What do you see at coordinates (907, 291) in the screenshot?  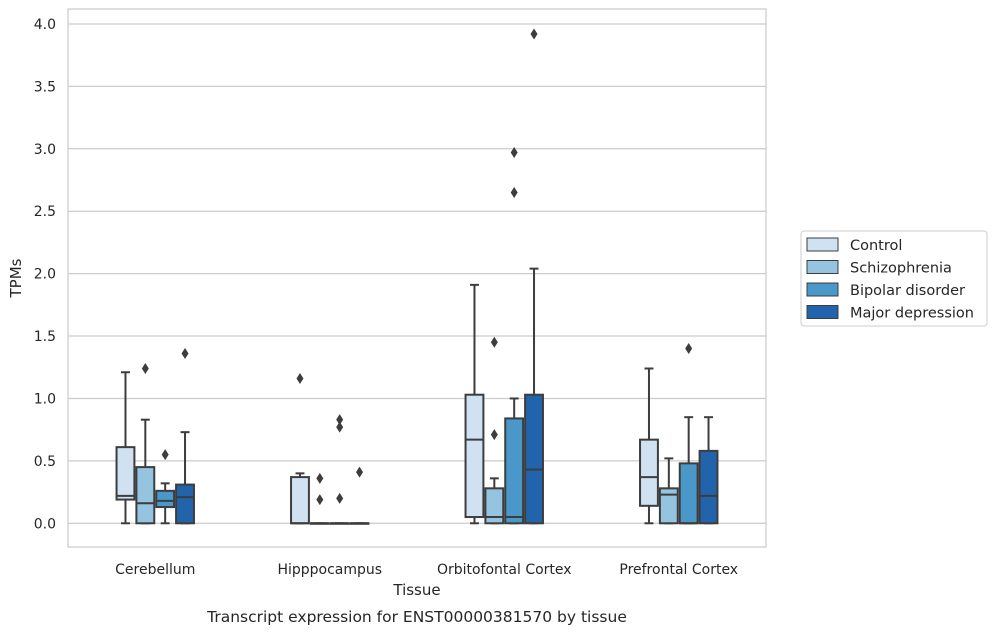 I see `legend-label: Bipolar disorder` at bounding box center [907, 291].